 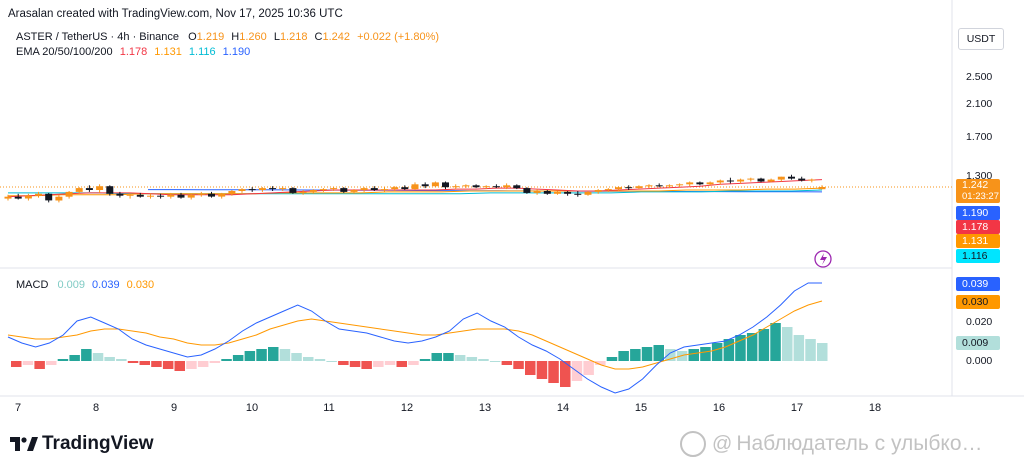 I want to click on macd-hist-tag: 0.009, so click(x=978, y=343).